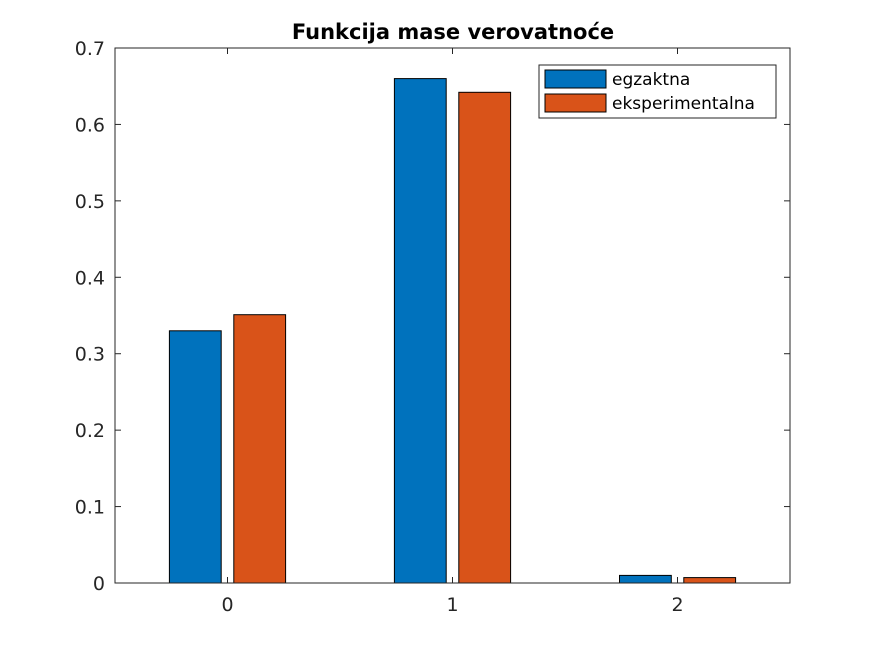 The height and width of the screenshot is (656, 875). I want to click on y-tick-label: 0.7, so click(90, 49).